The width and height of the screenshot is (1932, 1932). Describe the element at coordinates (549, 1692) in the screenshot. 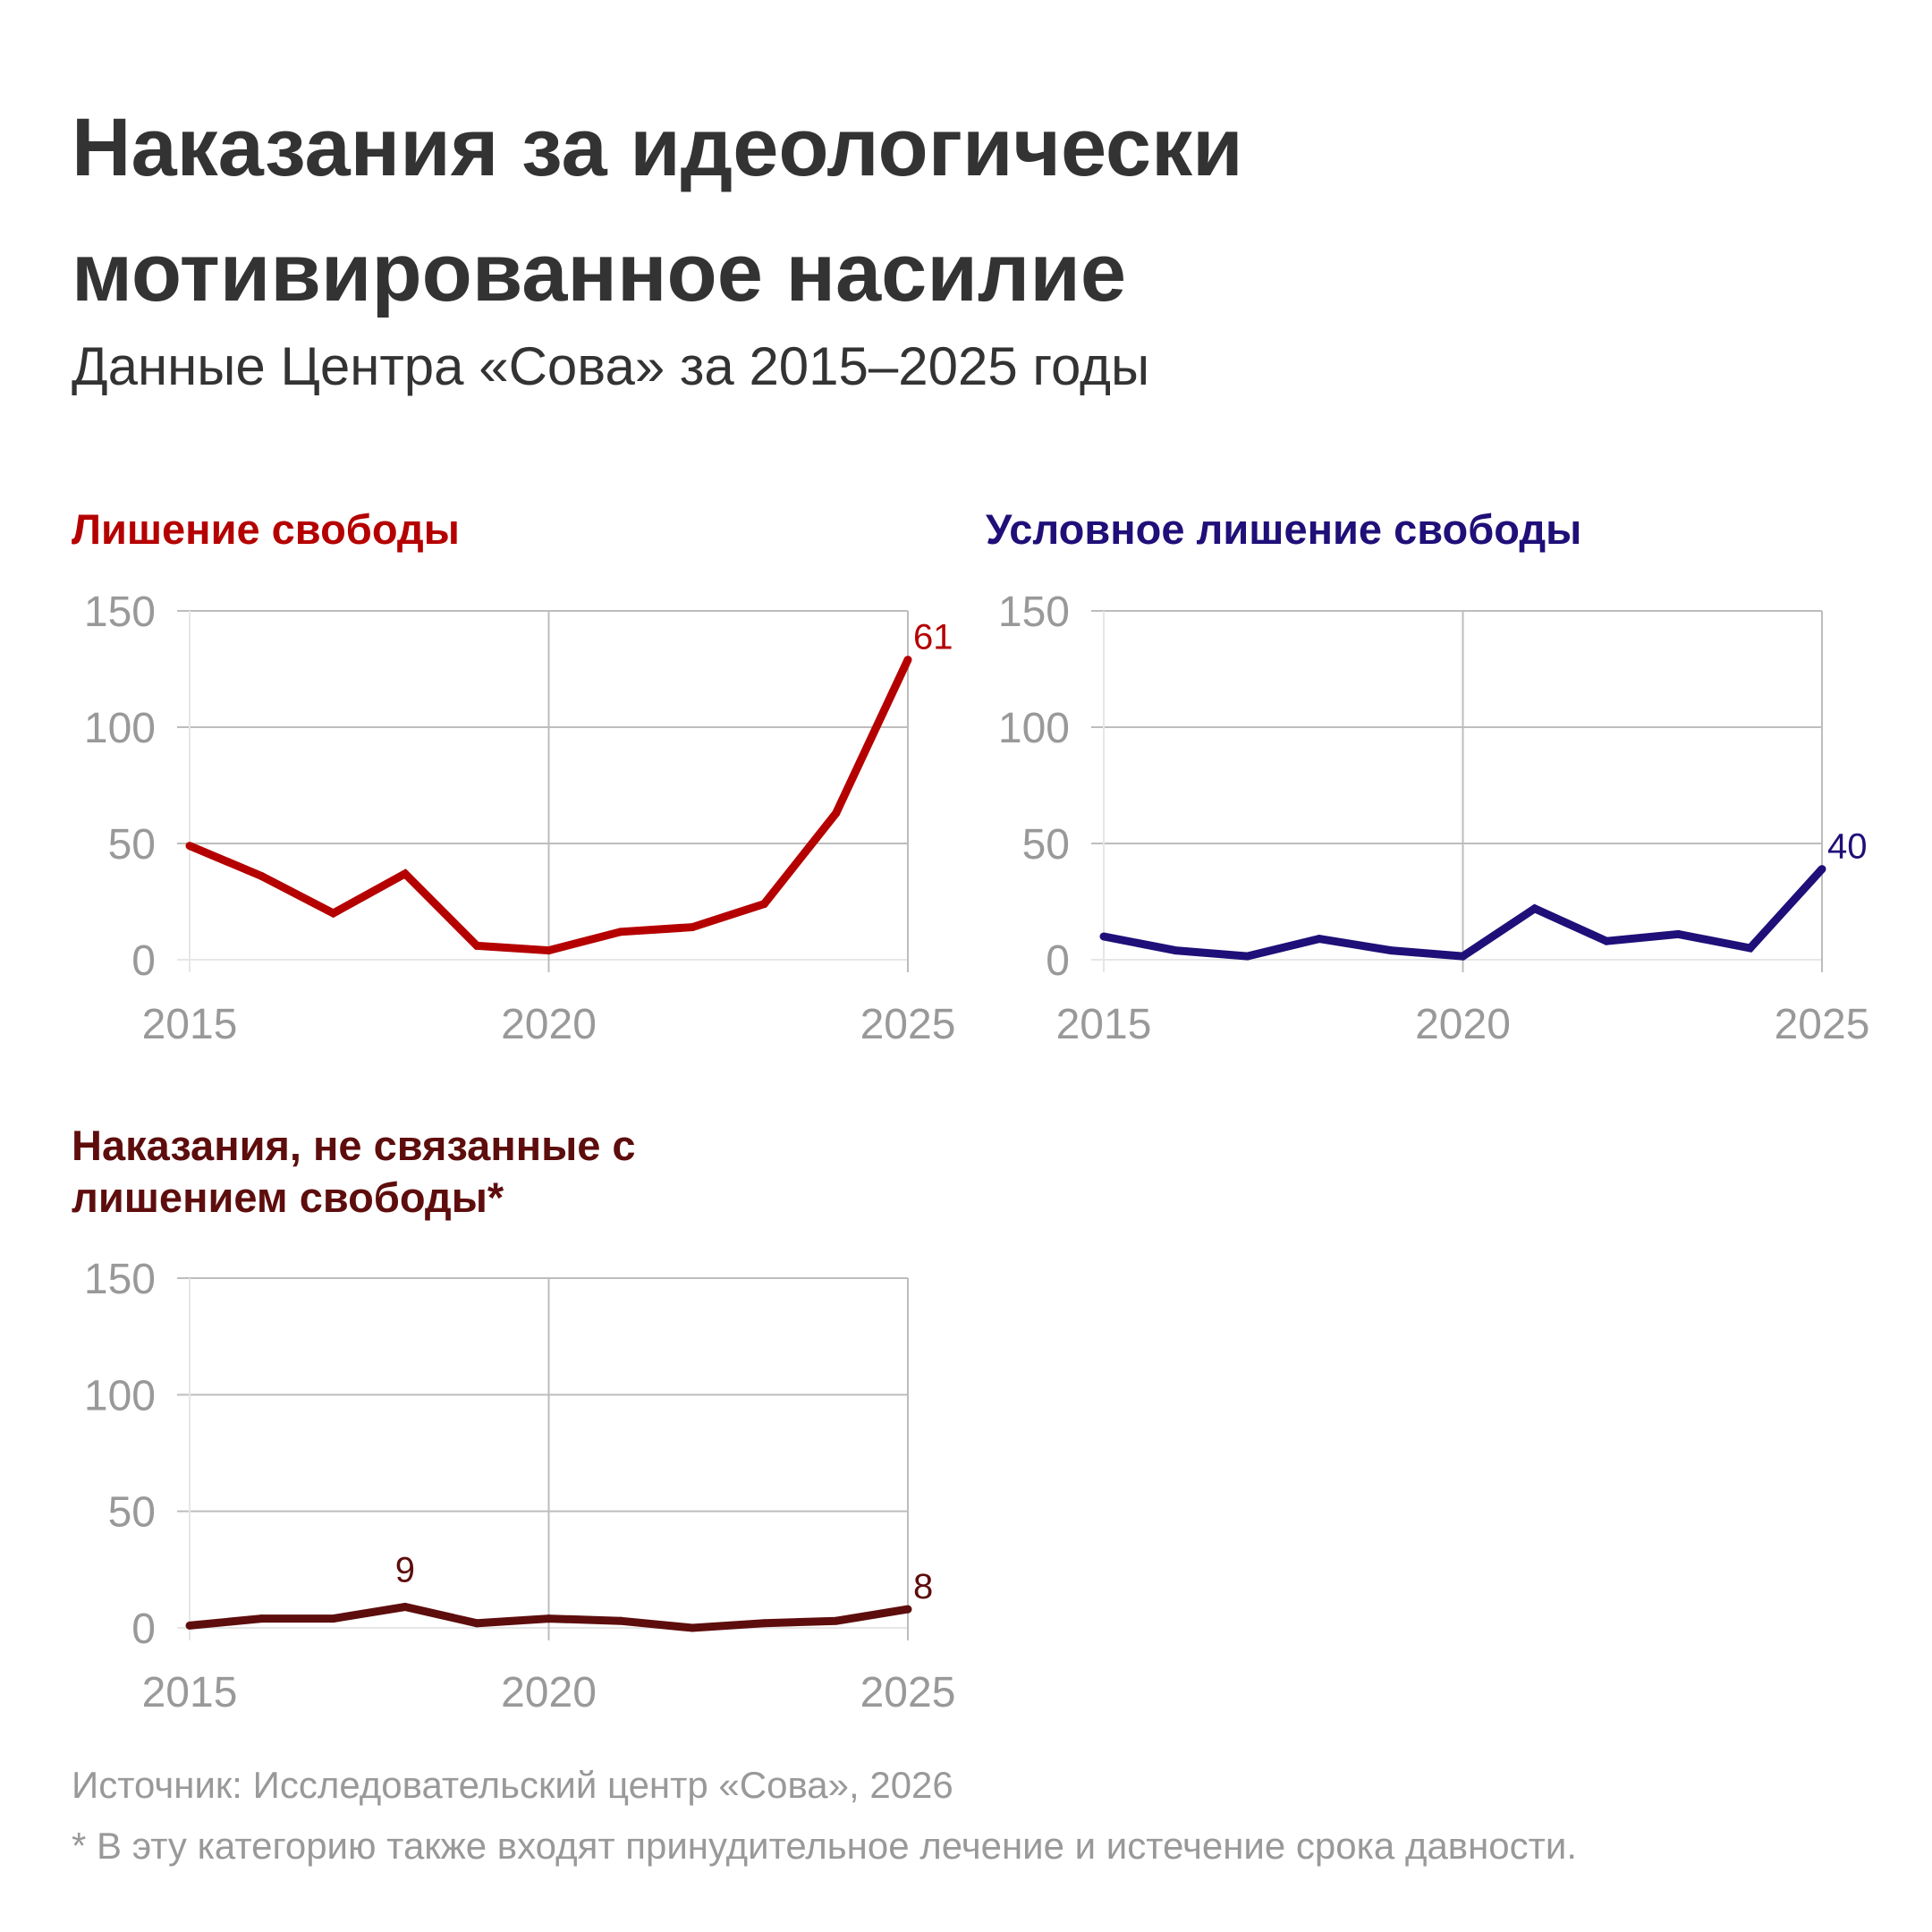

I see `chart-3-xtick-2020: 2020` at that location.